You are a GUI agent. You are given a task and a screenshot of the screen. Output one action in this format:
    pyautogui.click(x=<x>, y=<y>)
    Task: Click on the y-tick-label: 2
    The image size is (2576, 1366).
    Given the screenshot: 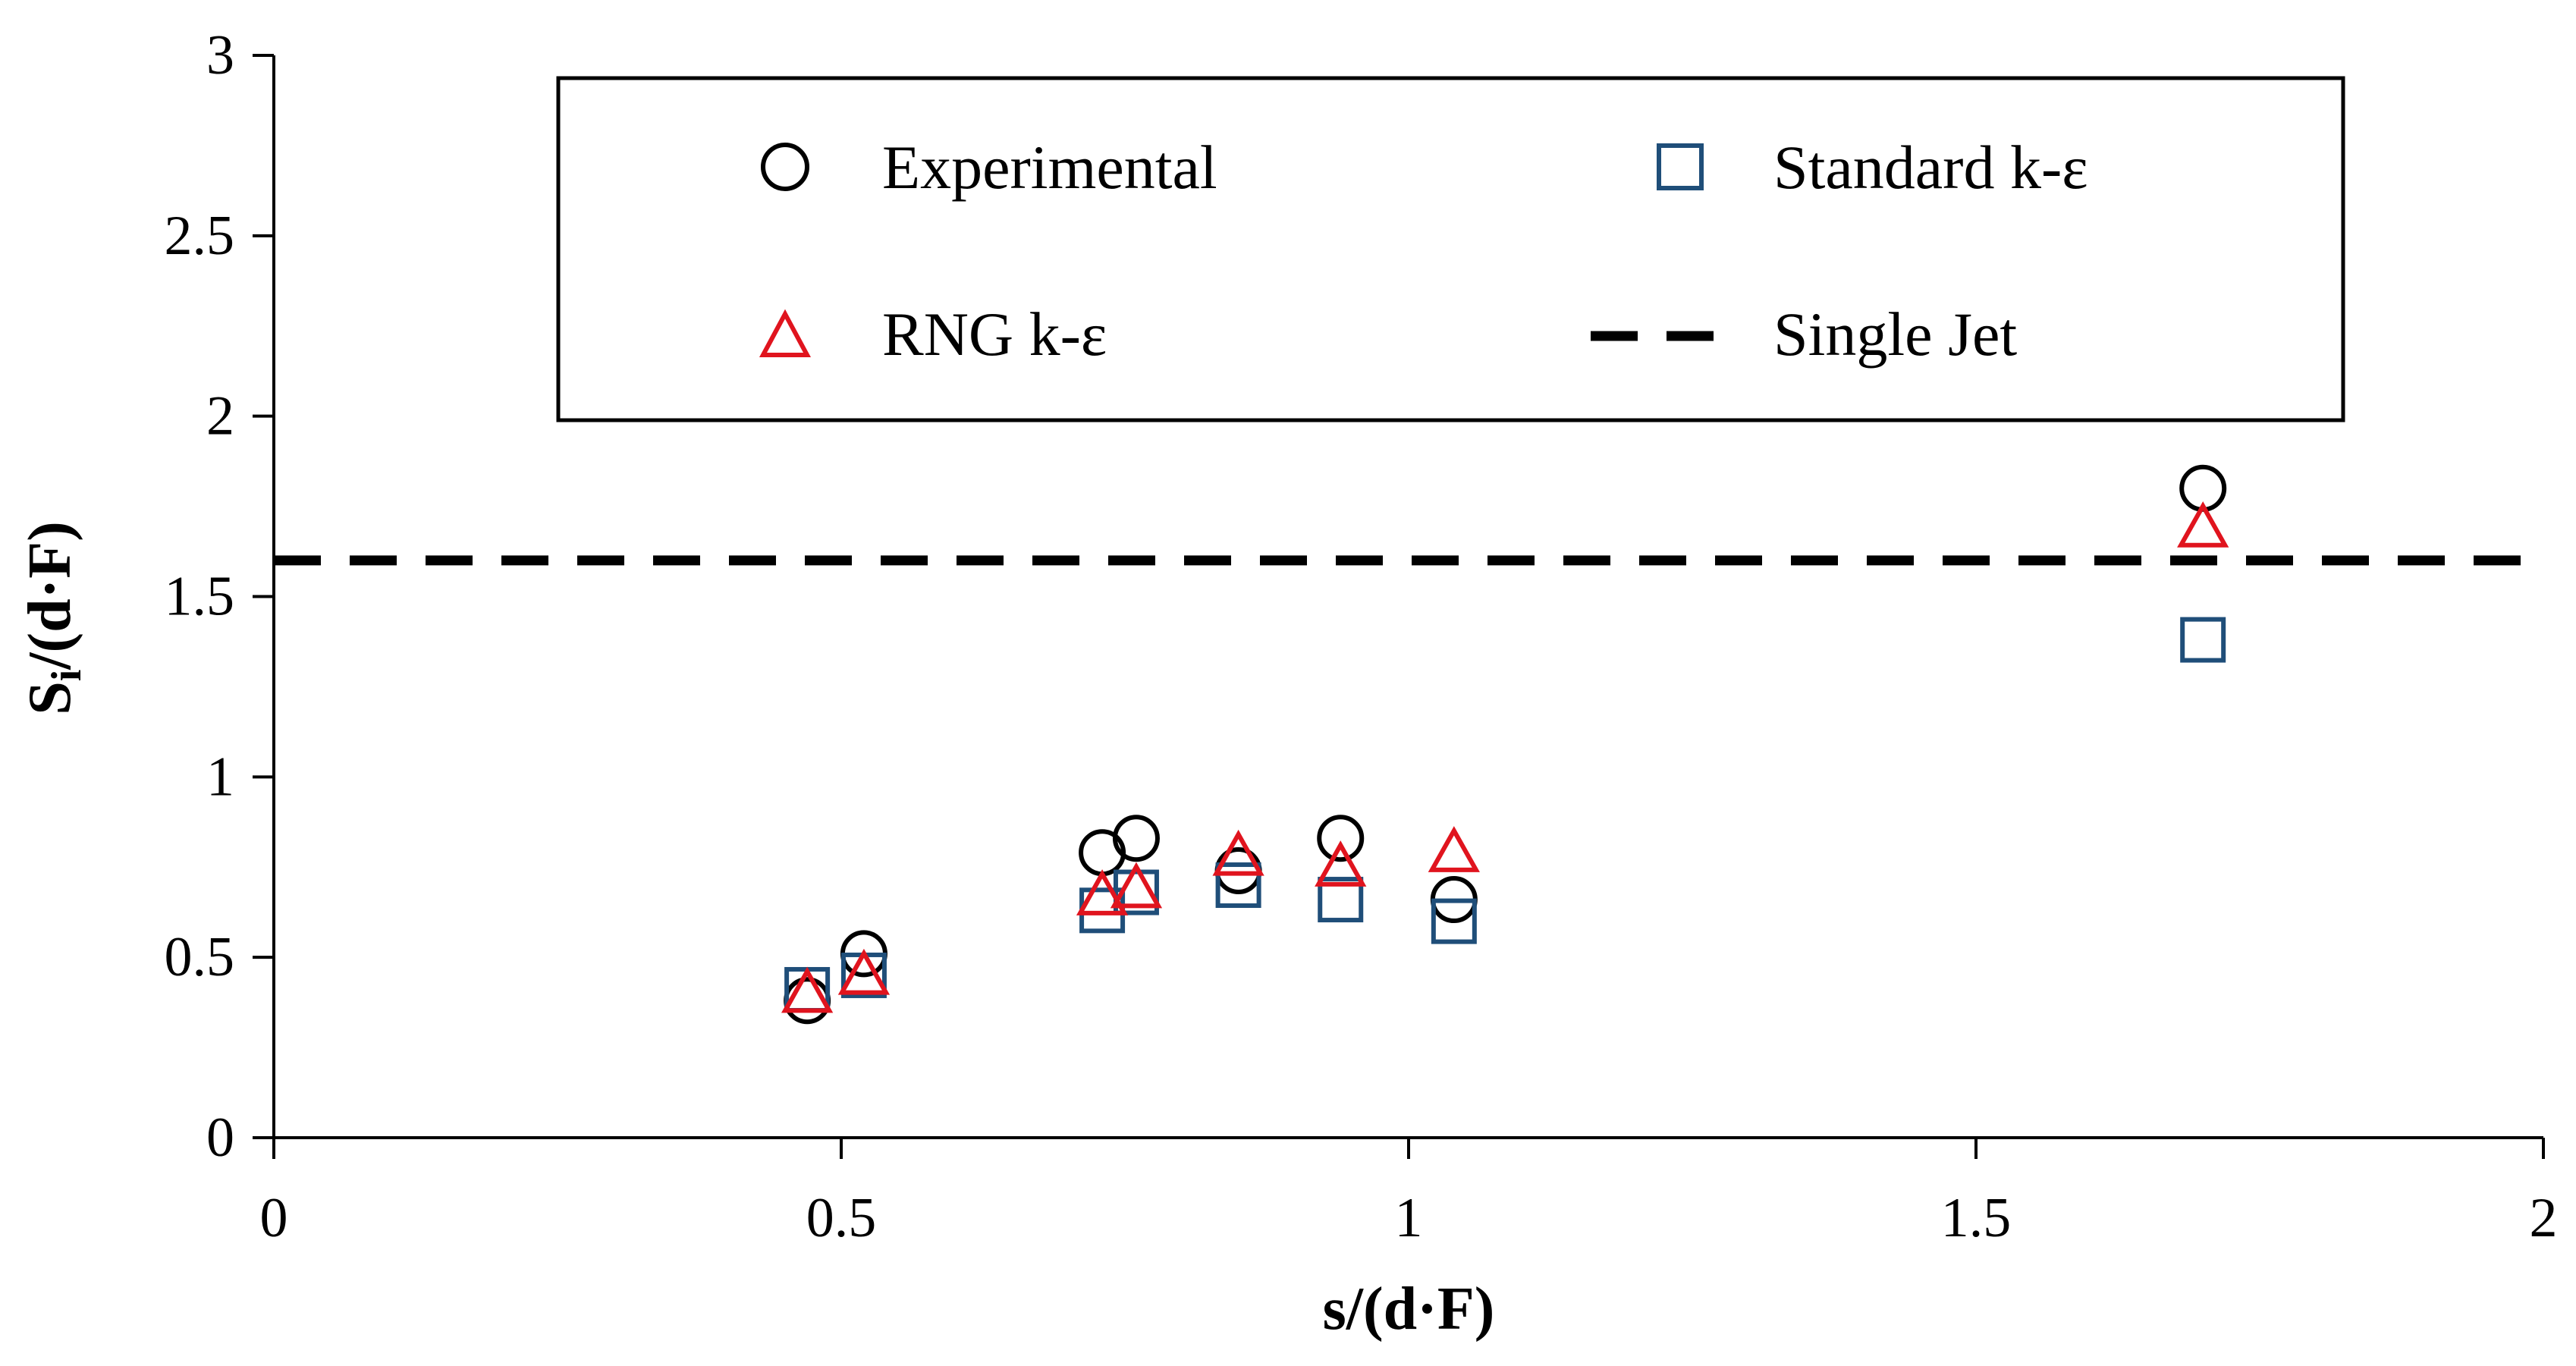 What is the action you would take?
    pyautogui.click(x=220, y=416)
    